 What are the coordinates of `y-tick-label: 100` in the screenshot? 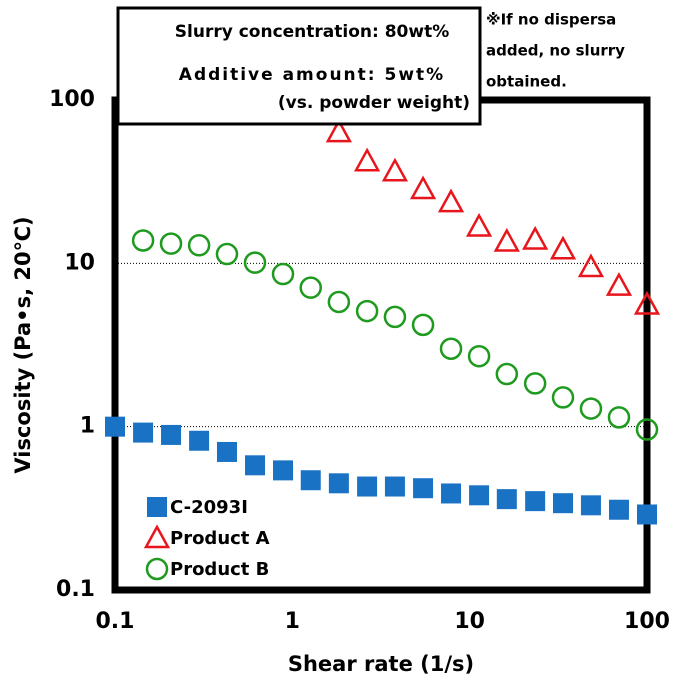 It's located at (72, 99).